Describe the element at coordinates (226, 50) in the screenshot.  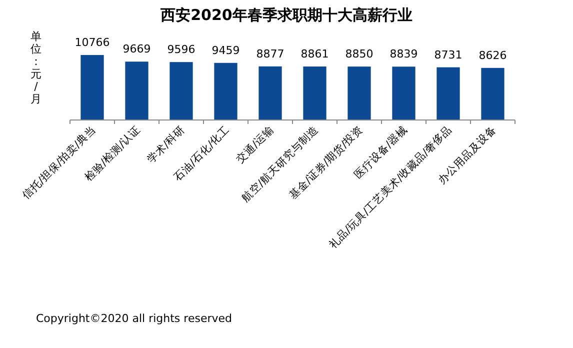
I see `data-label: 9459` at that location.